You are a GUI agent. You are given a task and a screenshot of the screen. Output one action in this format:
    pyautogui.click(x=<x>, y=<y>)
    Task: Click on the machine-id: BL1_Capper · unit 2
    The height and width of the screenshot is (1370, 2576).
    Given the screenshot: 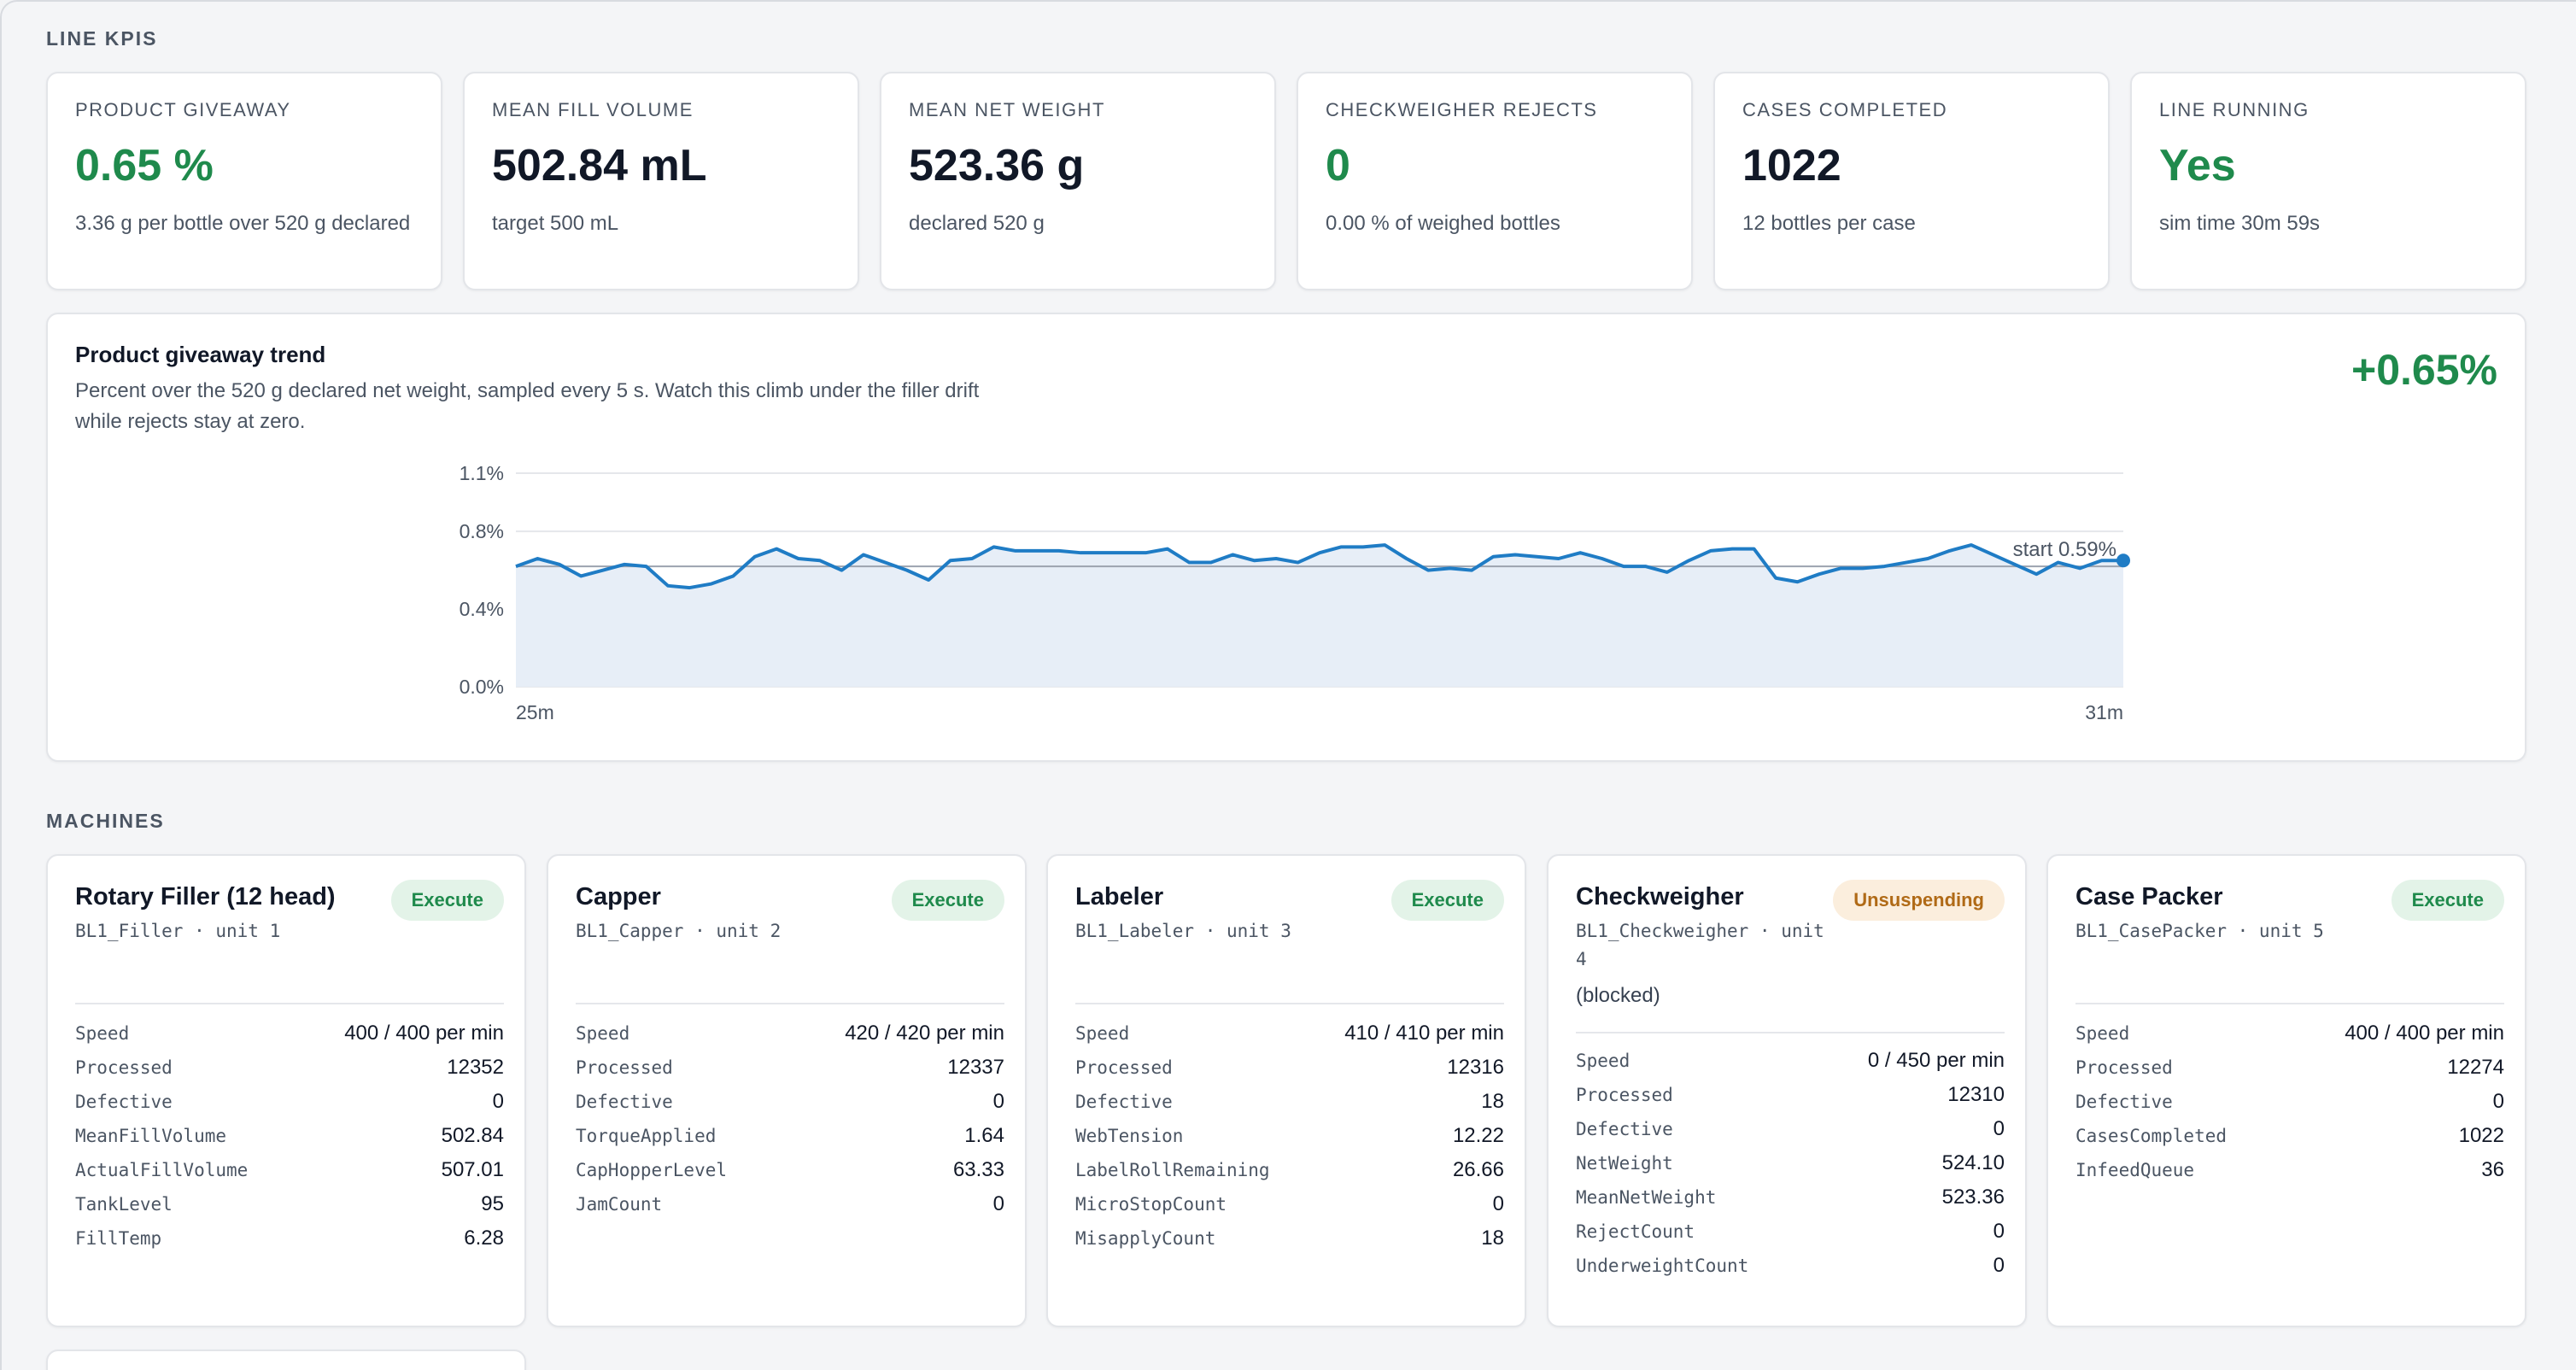 What is the action you would take?
    pyautogui.click(x=679, y=931)
    